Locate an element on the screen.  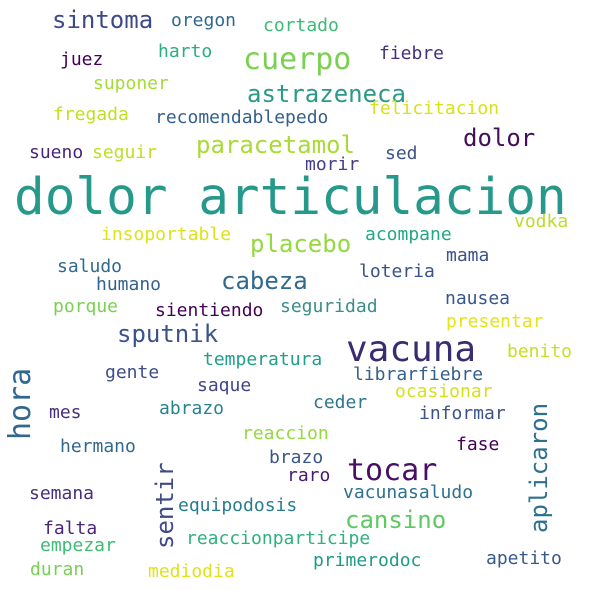
word-temperatura: temperatura is located at coordinates (263, 359).